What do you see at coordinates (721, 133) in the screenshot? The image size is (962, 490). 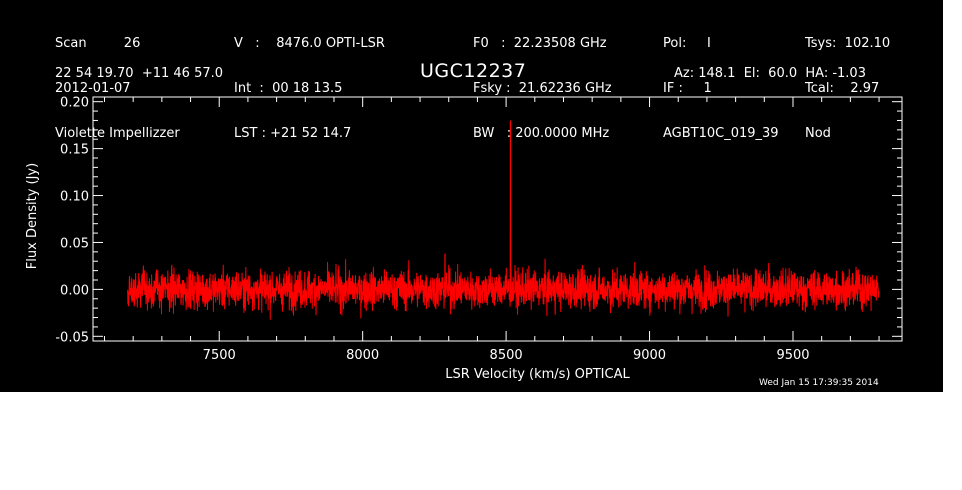 I see `project-line: AGBT10C_019_39` at bounding box center [721, 133].